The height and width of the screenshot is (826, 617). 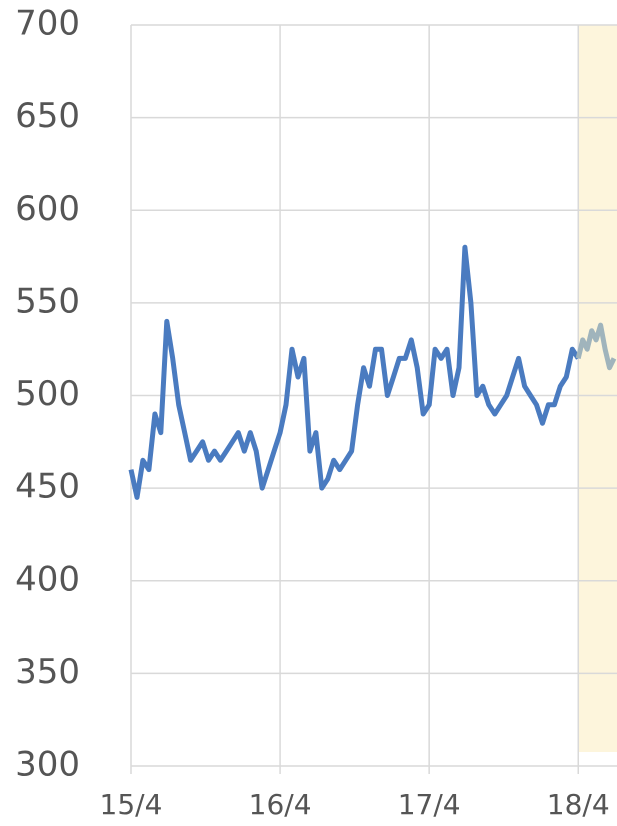 I want to click on y-tick-label: 550, so click(x=47, y=301).